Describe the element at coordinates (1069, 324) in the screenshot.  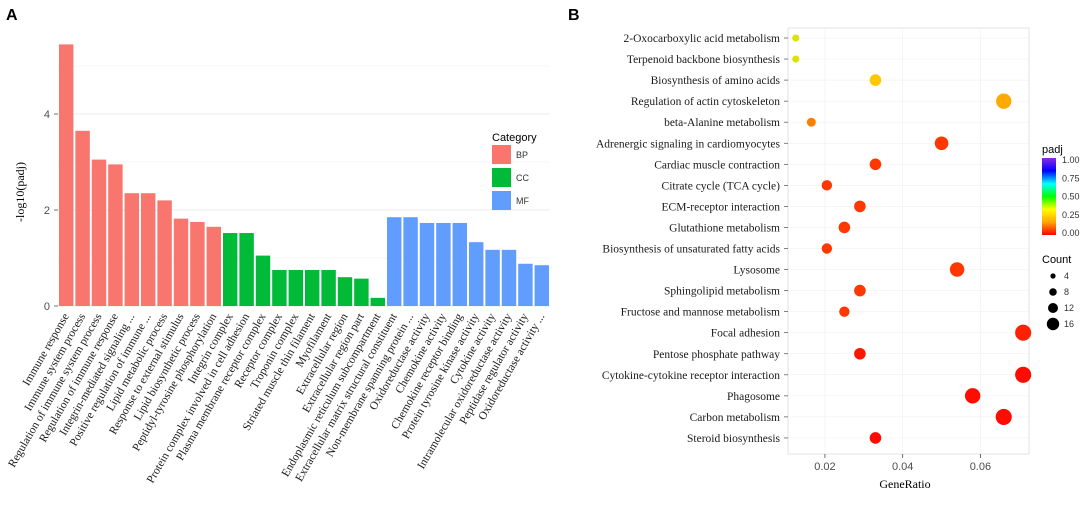
I see `panel-b-size-legend-label: 16` at that location.